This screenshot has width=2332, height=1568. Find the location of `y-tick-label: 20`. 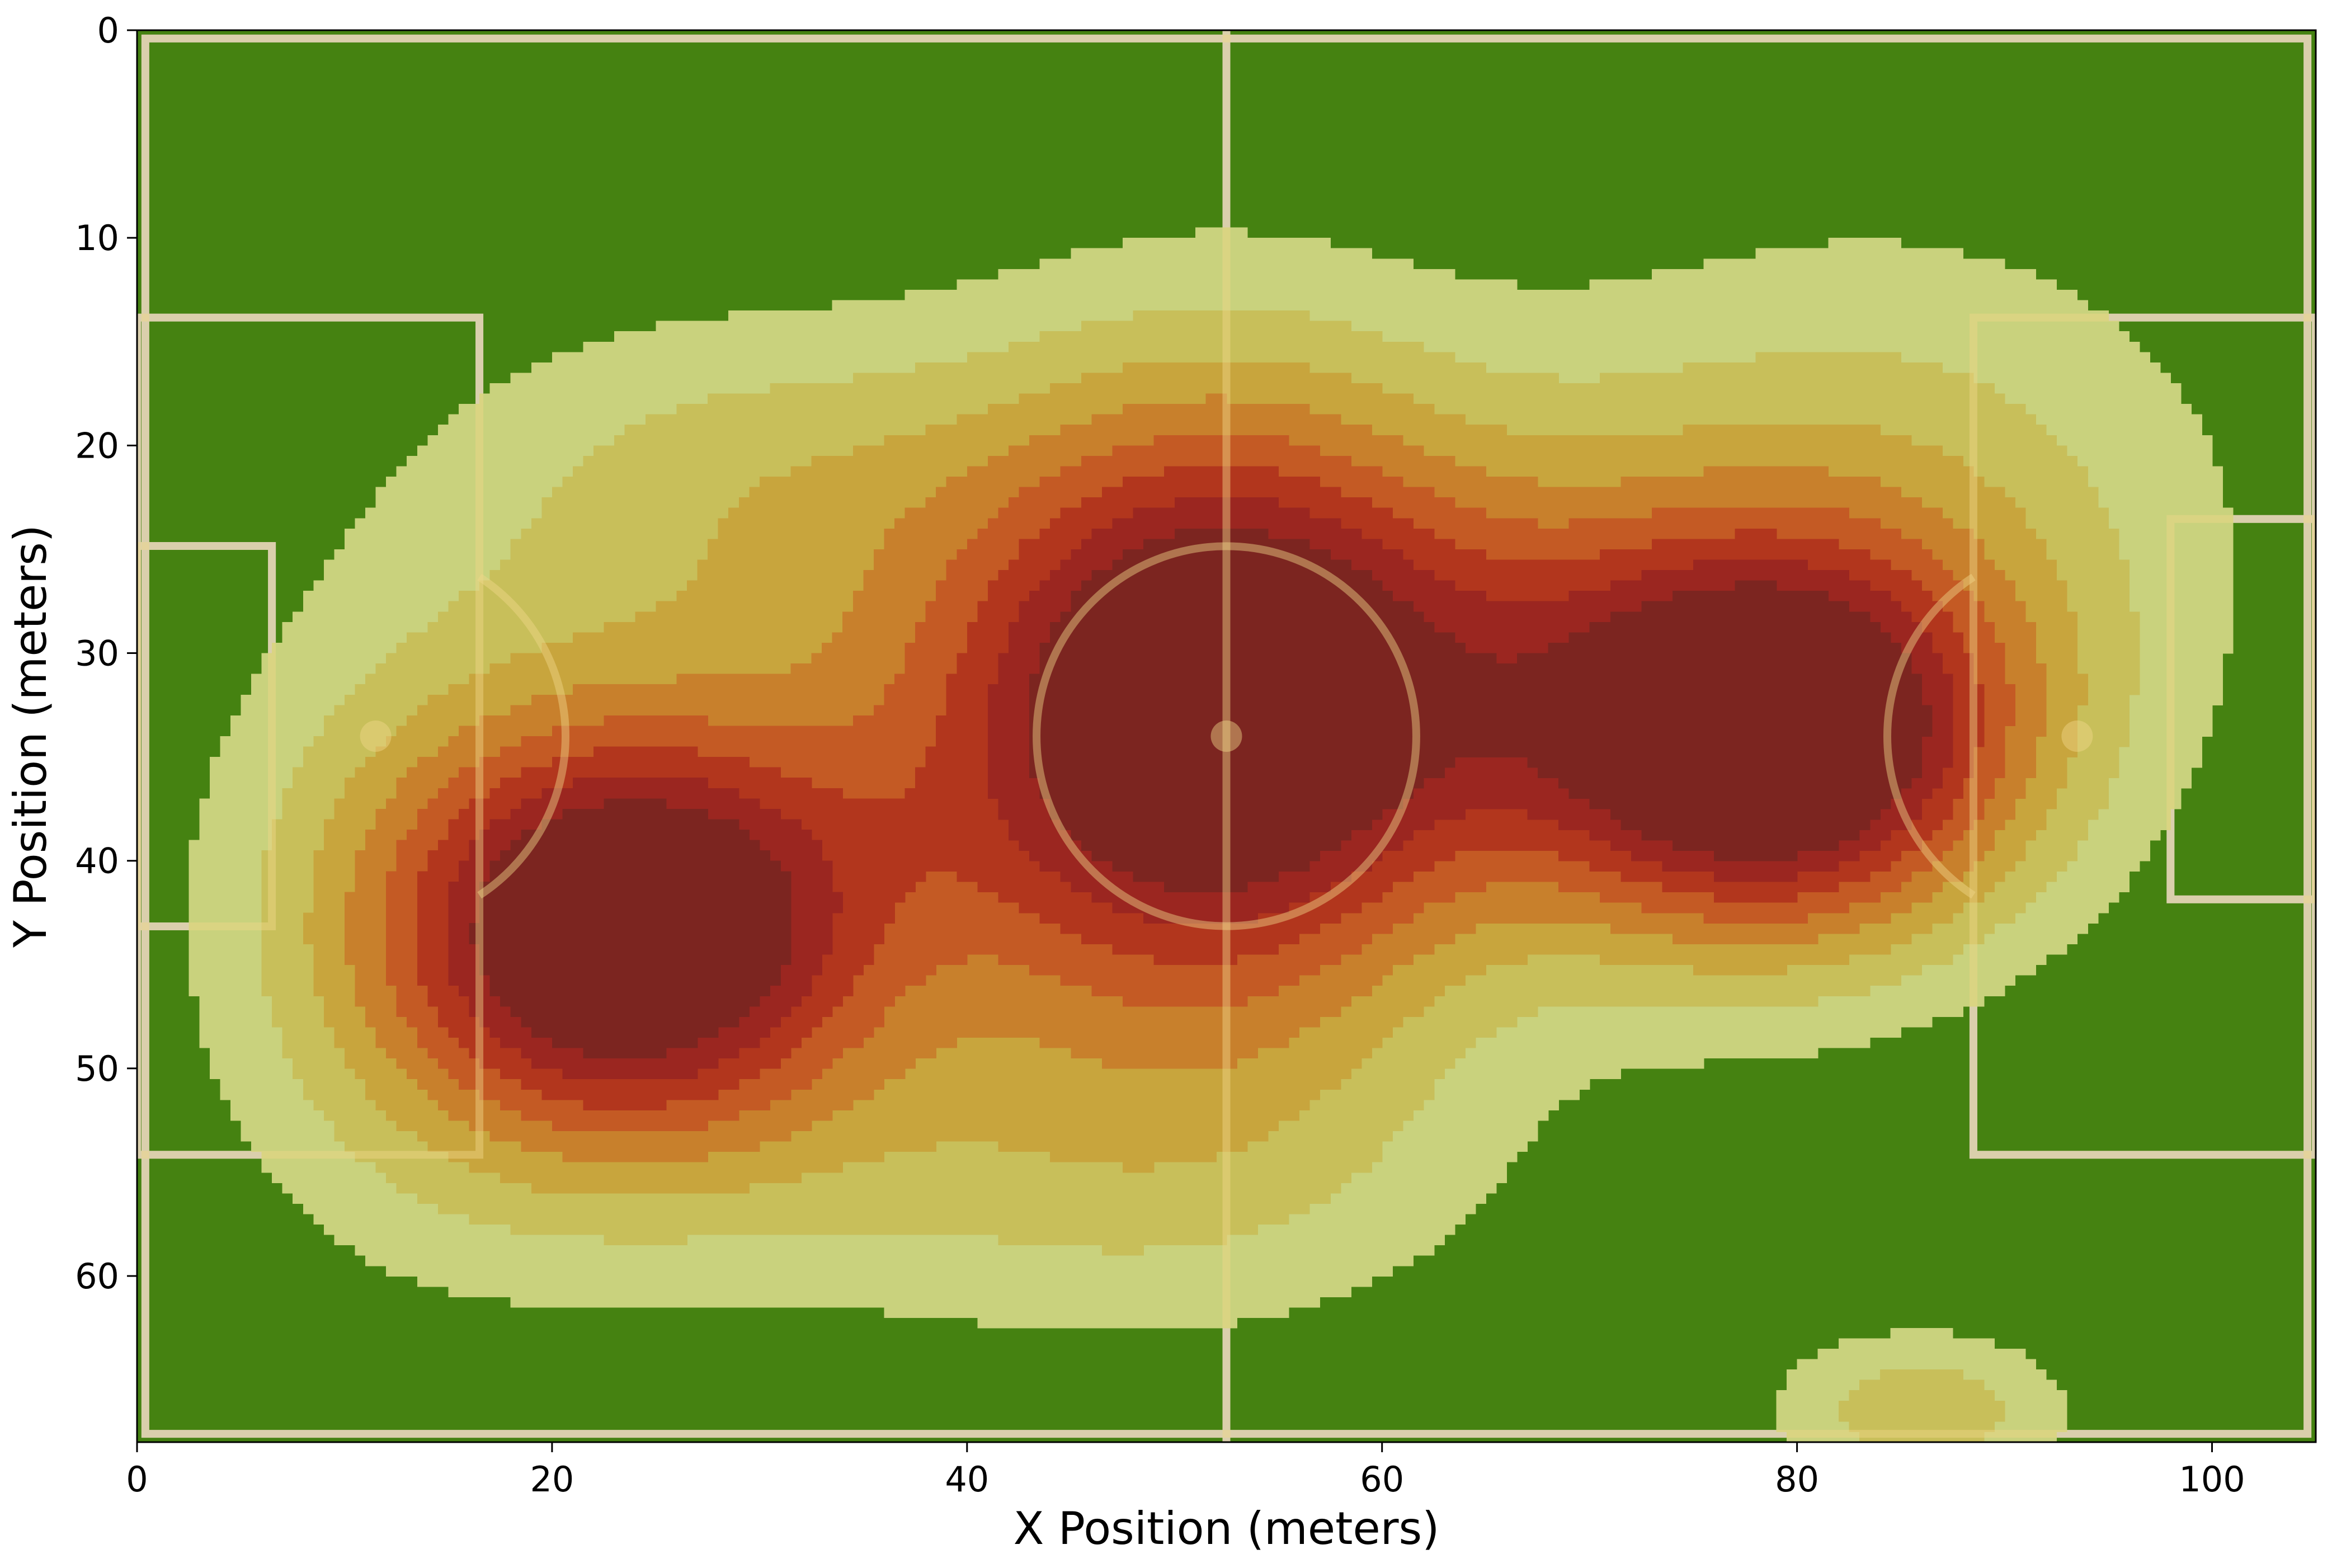

y-tick-label: 20 is located at coordinates (97, 446).